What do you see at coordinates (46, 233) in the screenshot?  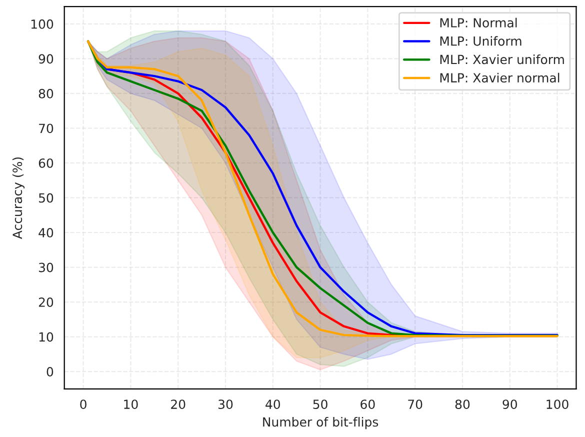 I see `y-tick-label: 40` at bounding box center [46, 233].